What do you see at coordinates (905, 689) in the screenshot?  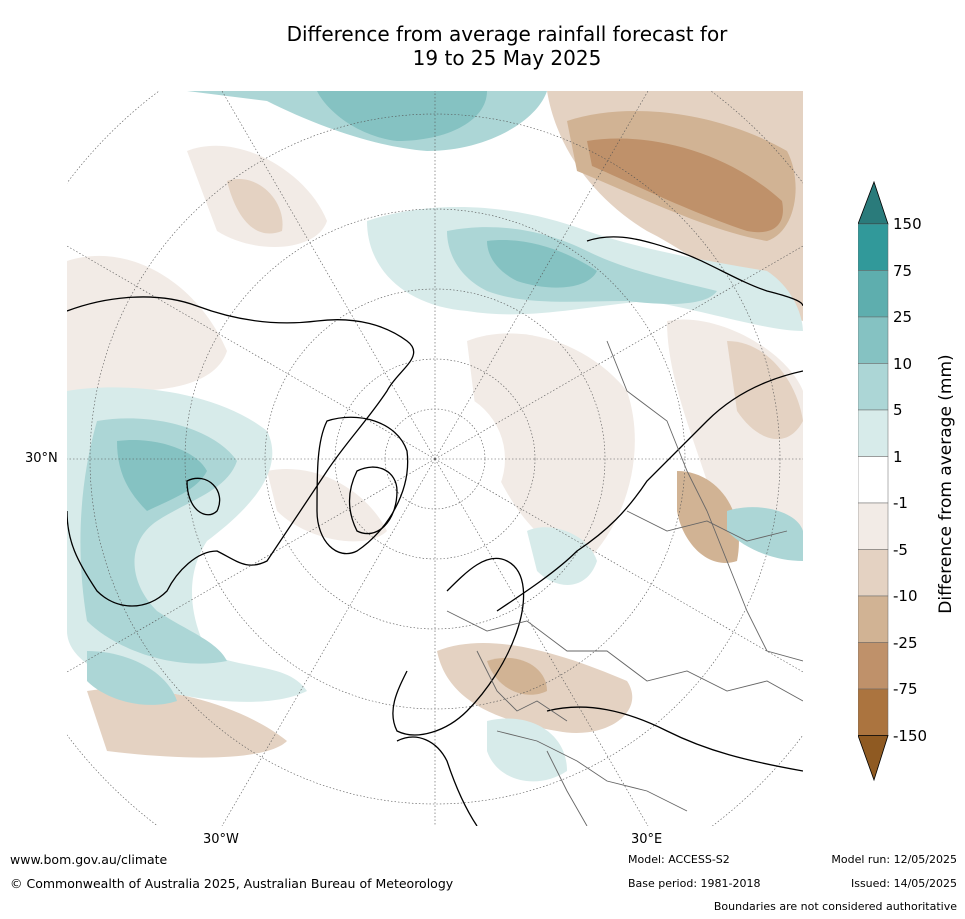 I see `colorbar-tick: -75` at bounding box center [905, 689].